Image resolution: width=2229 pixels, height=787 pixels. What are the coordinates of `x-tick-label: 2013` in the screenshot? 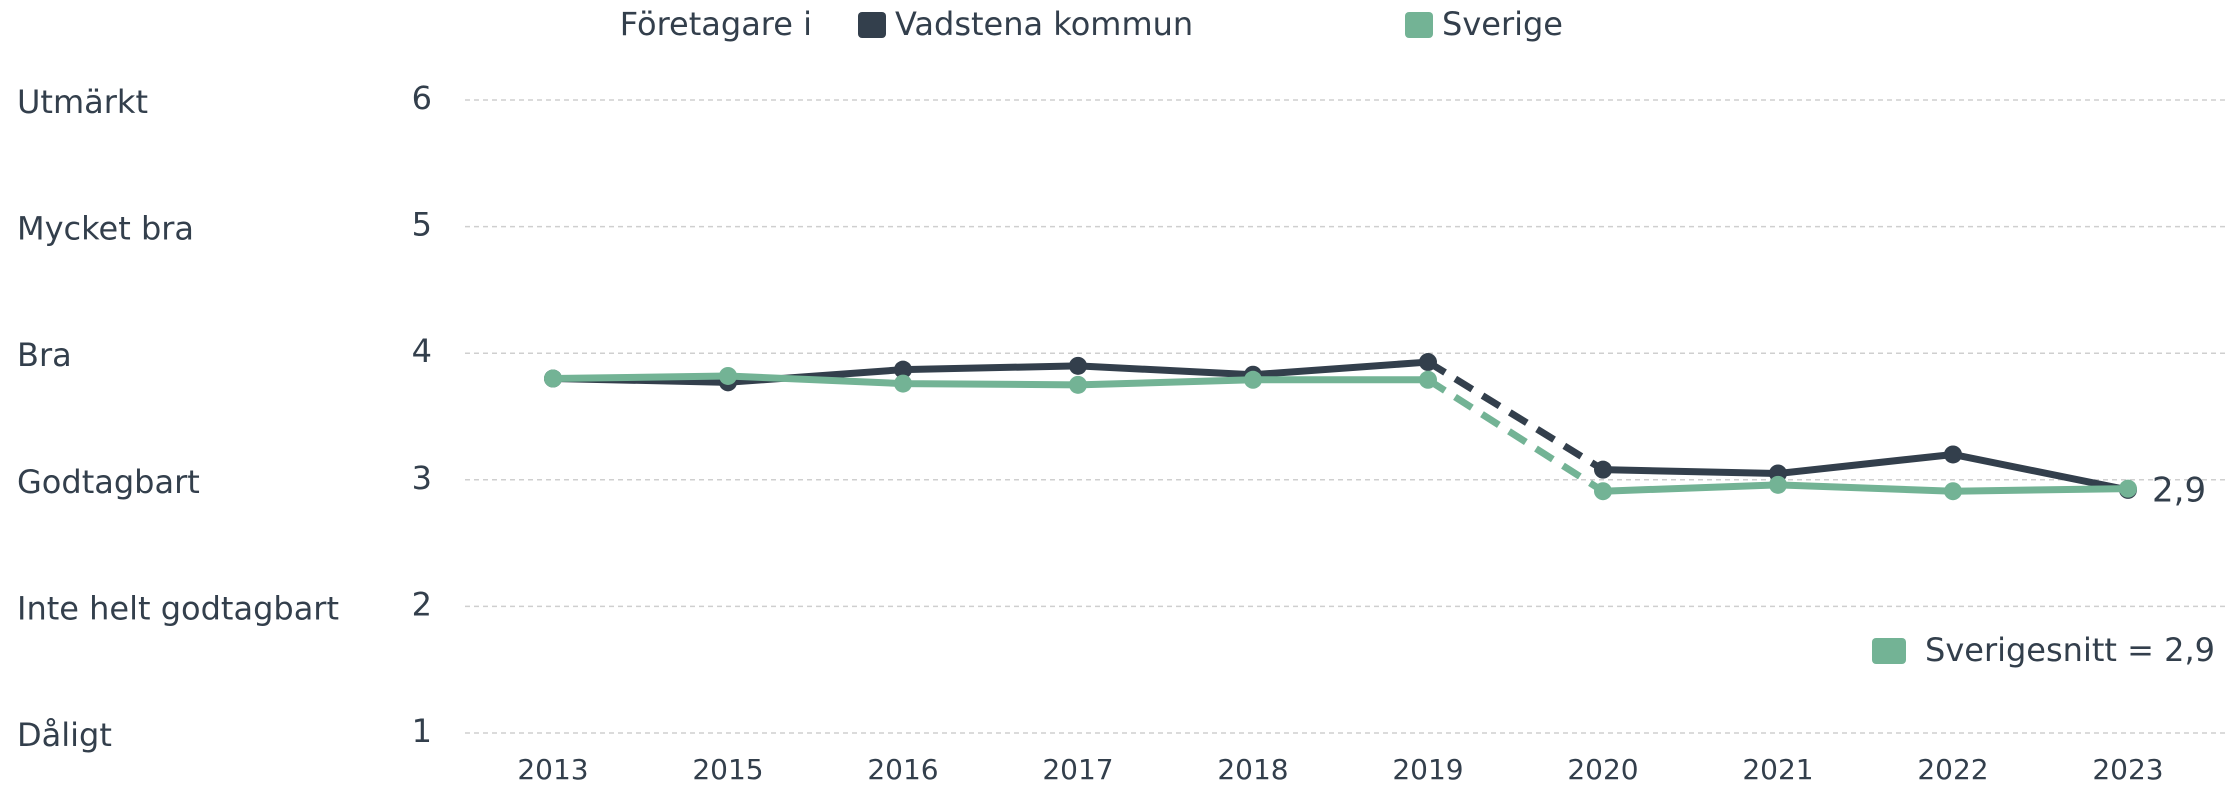 It's located at (552, 768).